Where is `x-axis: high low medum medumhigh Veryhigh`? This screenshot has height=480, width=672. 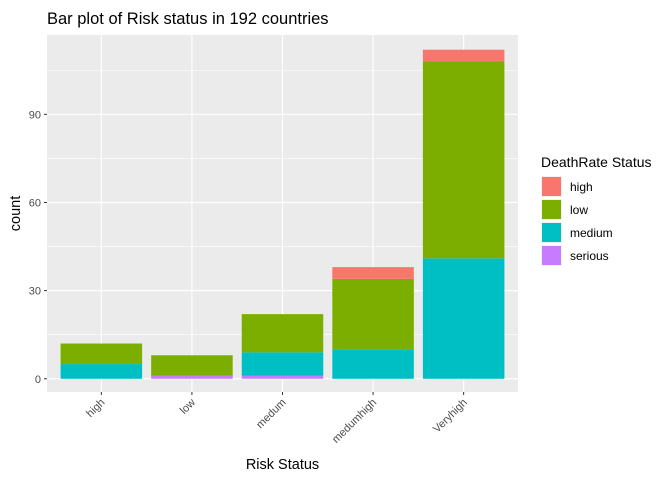
x-axis: high low medum medumhigh Veryhigh is located at coordinates (277, 419).